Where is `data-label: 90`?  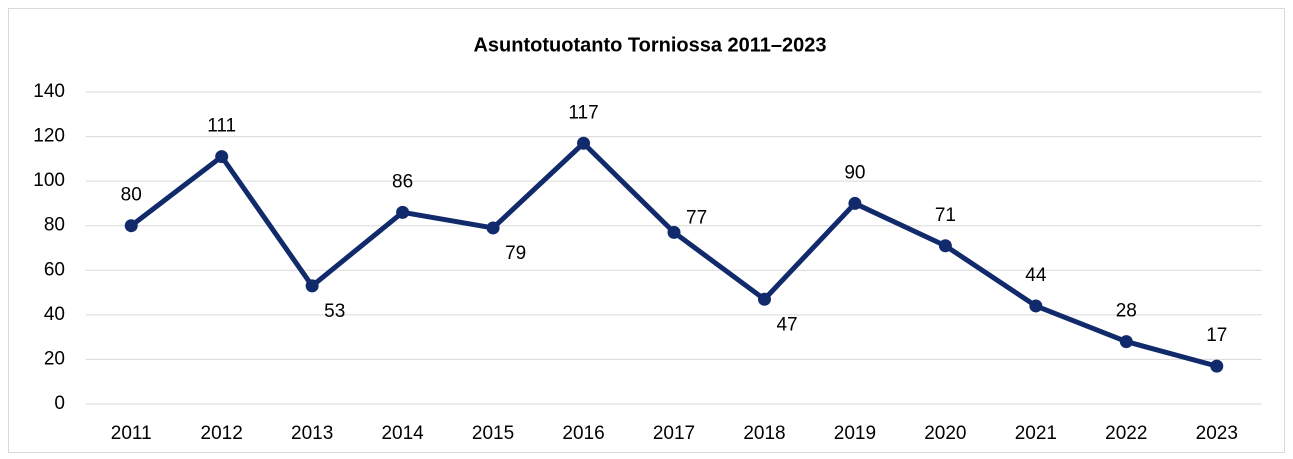
data-label: 90 is located at coordinates (854, 172).